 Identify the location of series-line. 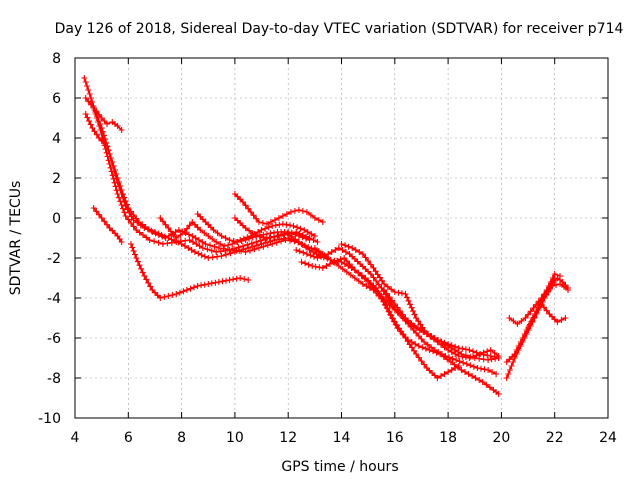
(441, 324).